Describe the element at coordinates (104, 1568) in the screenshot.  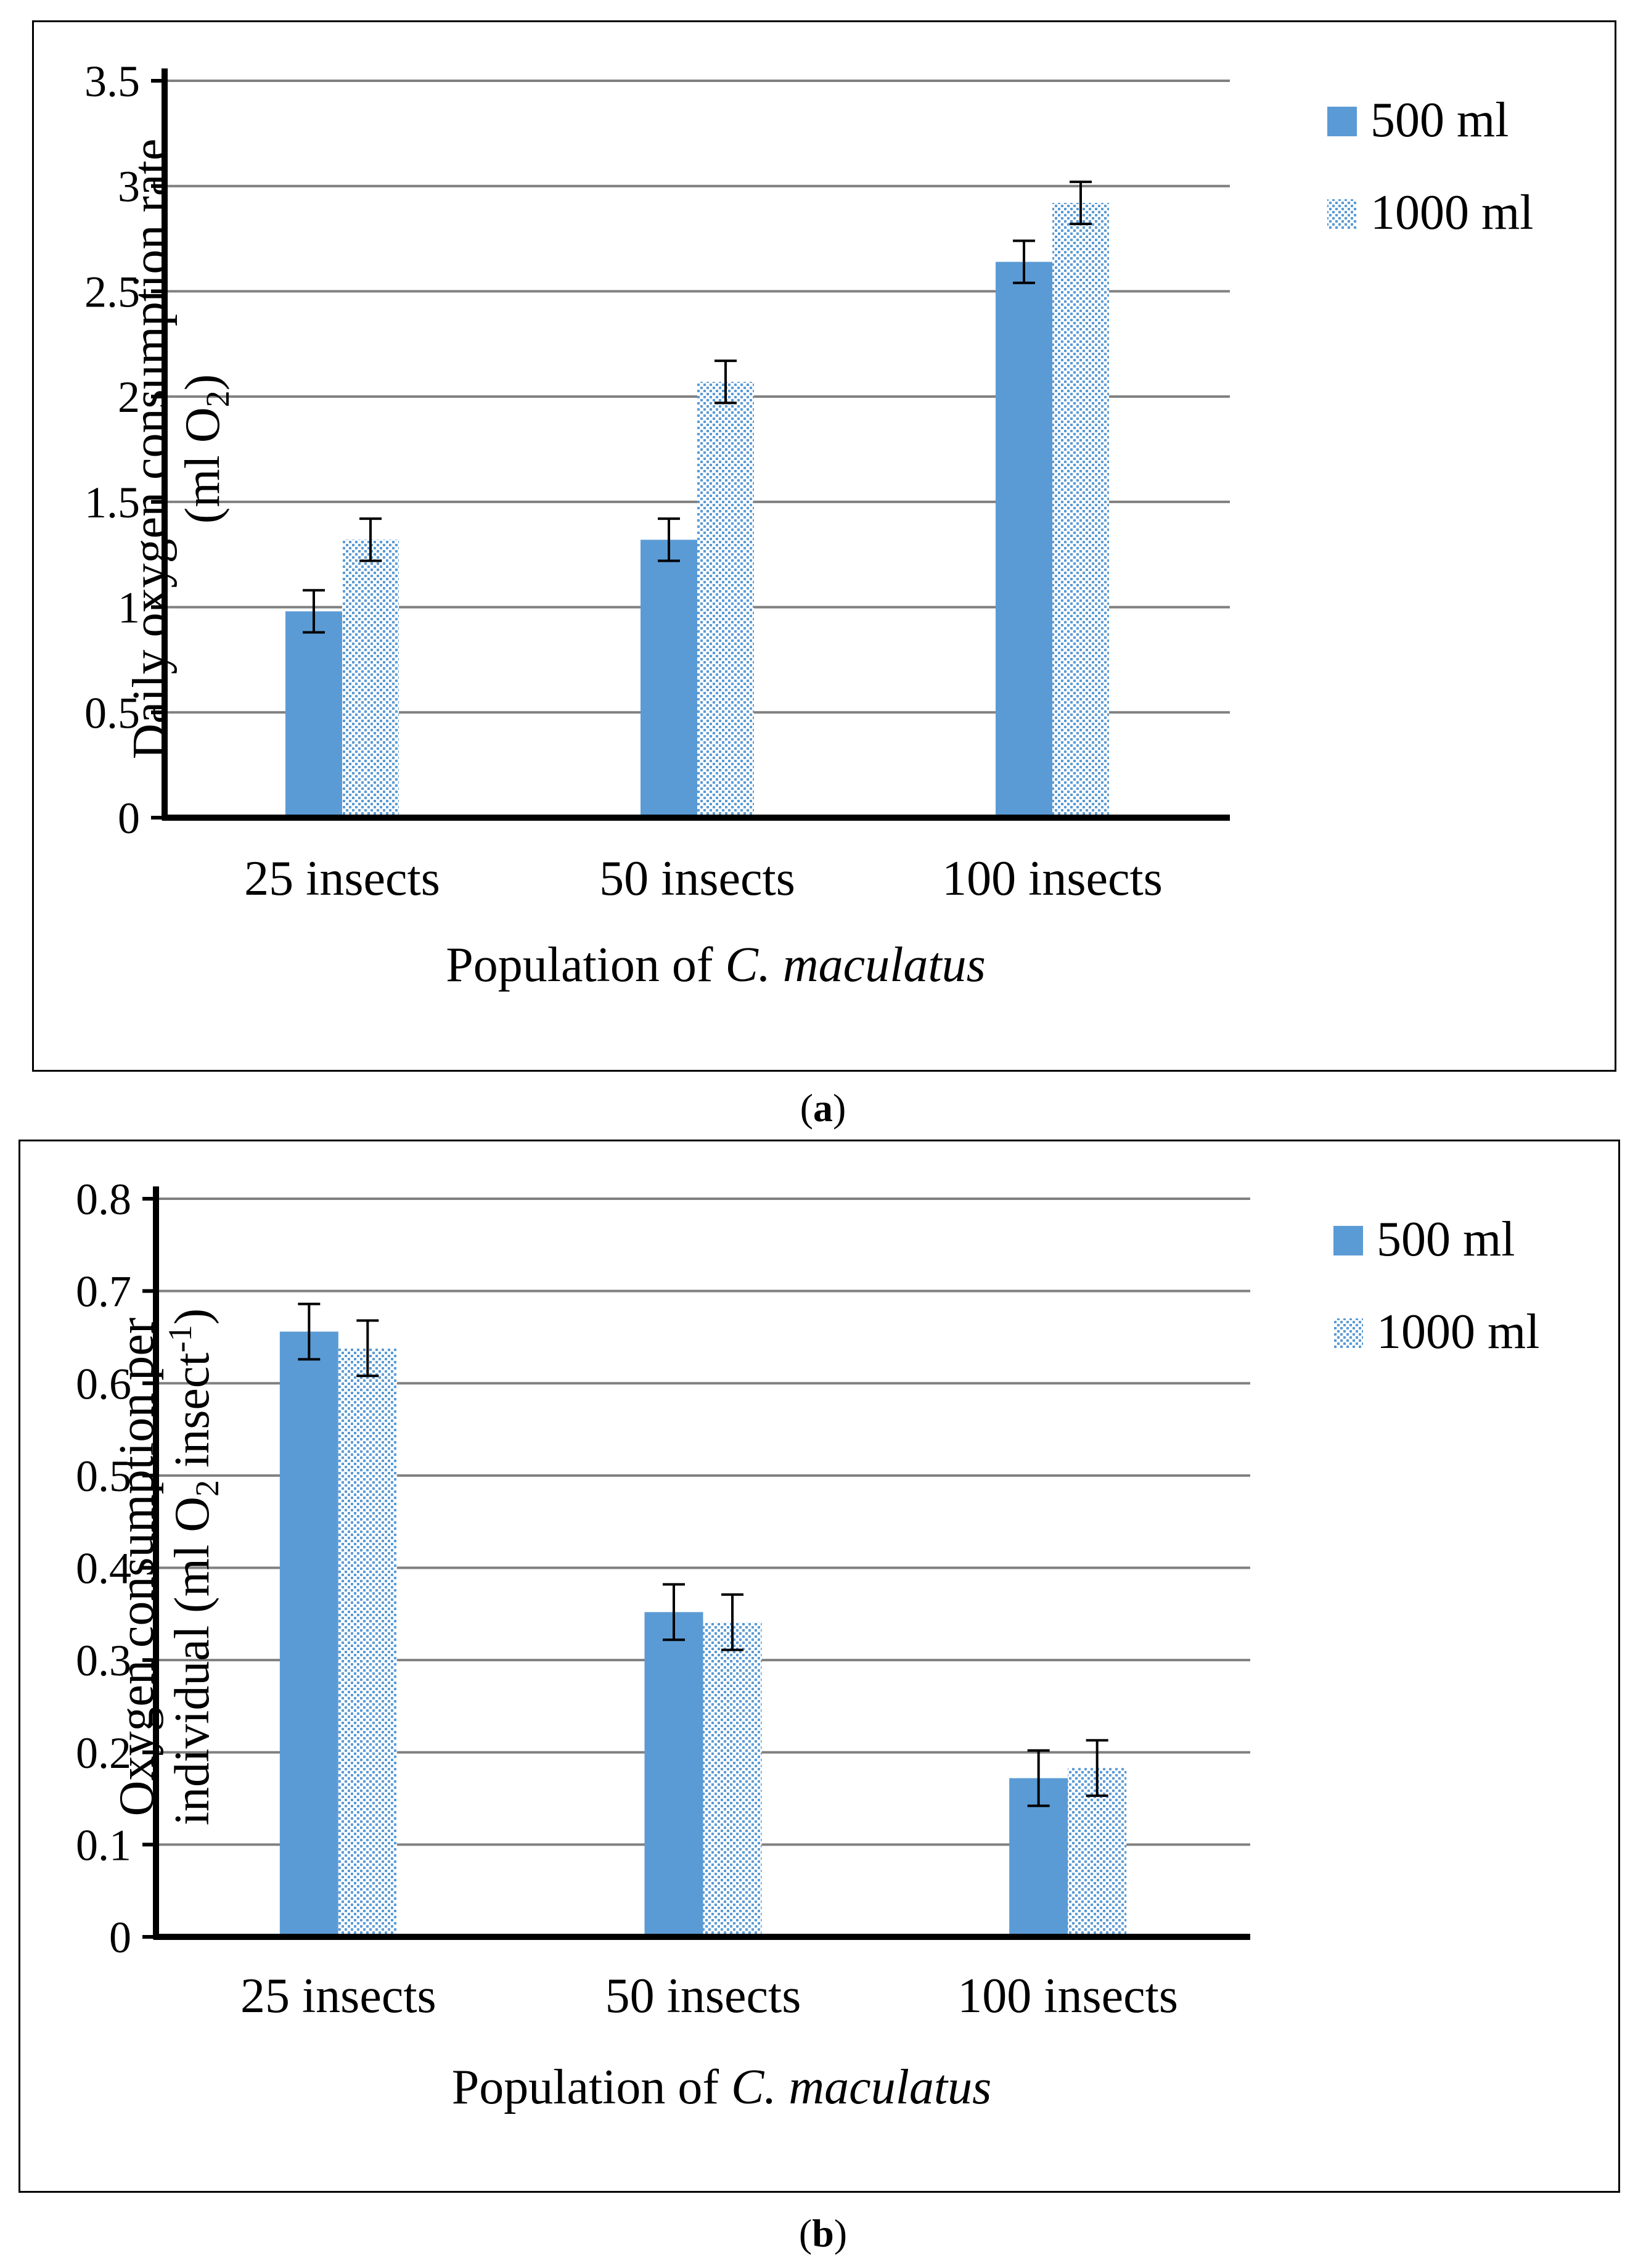
I see `chart-b-ytick-label: 0.4` at that location.